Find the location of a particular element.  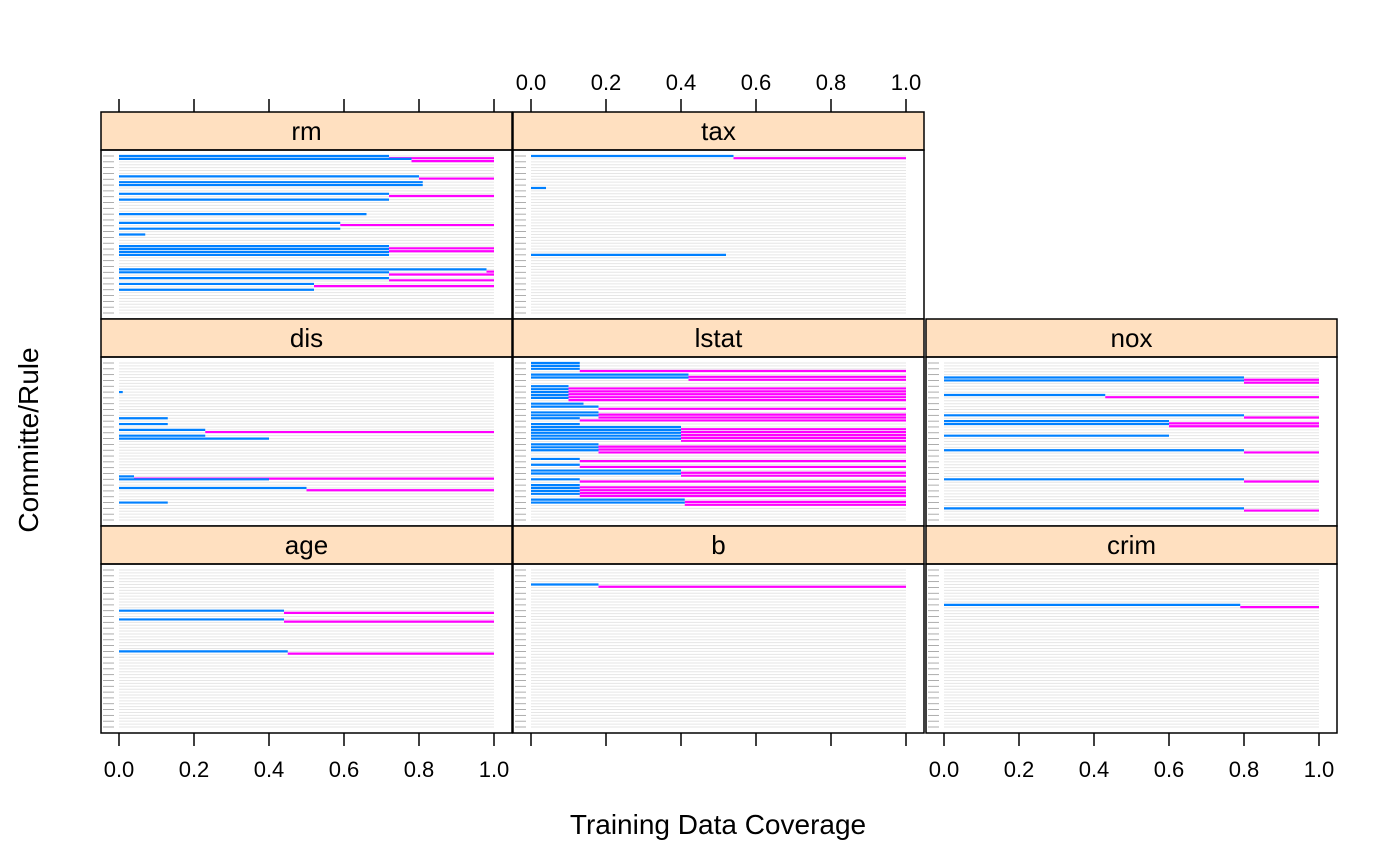

plot-border-age is located at coordinates (306, 648).